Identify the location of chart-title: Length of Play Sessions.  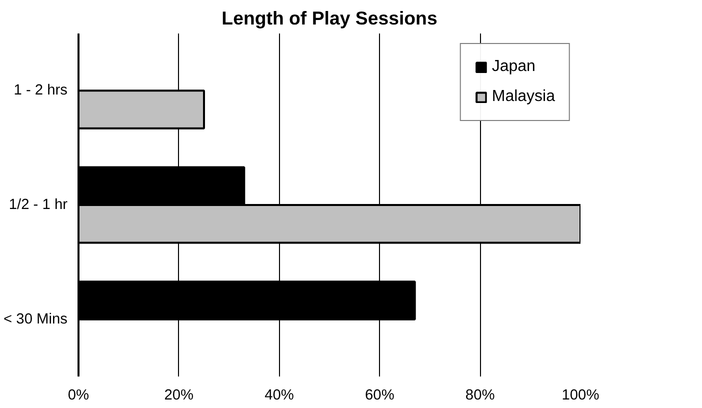
(330, 18).